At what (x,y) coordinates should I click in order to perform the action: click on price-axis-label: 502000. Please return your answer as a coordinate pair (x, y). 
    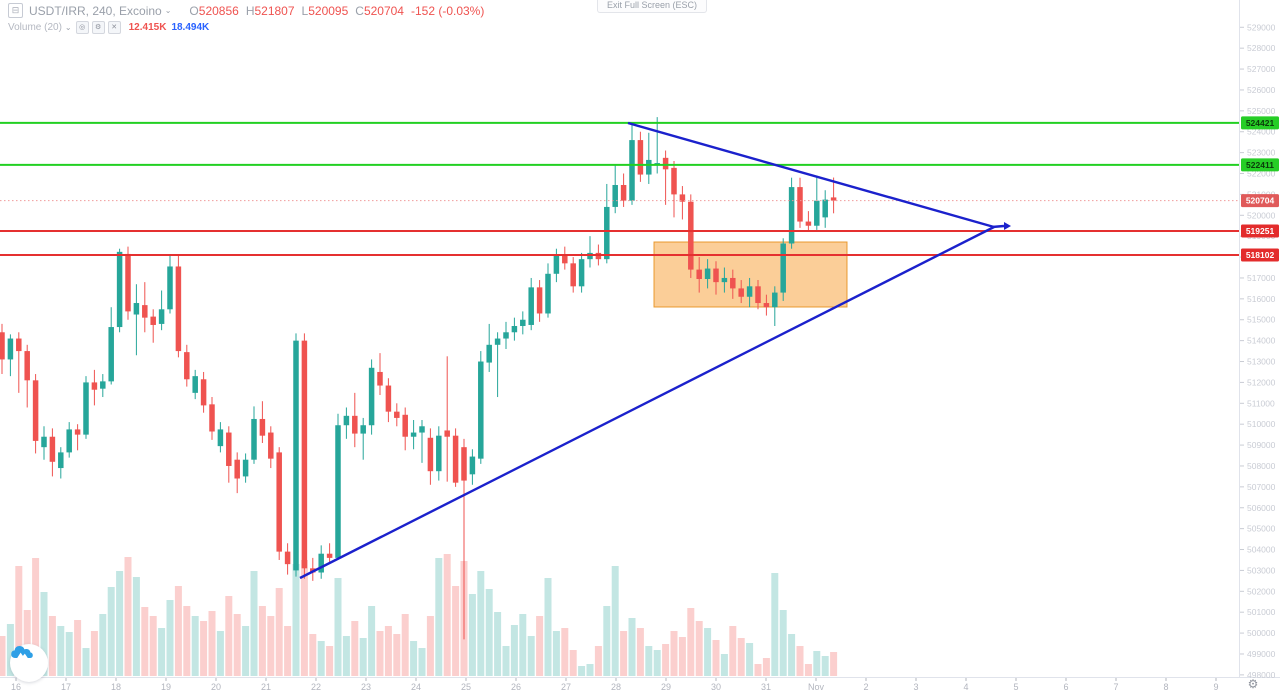
    Looking at the image, I should click on (1261, 591).